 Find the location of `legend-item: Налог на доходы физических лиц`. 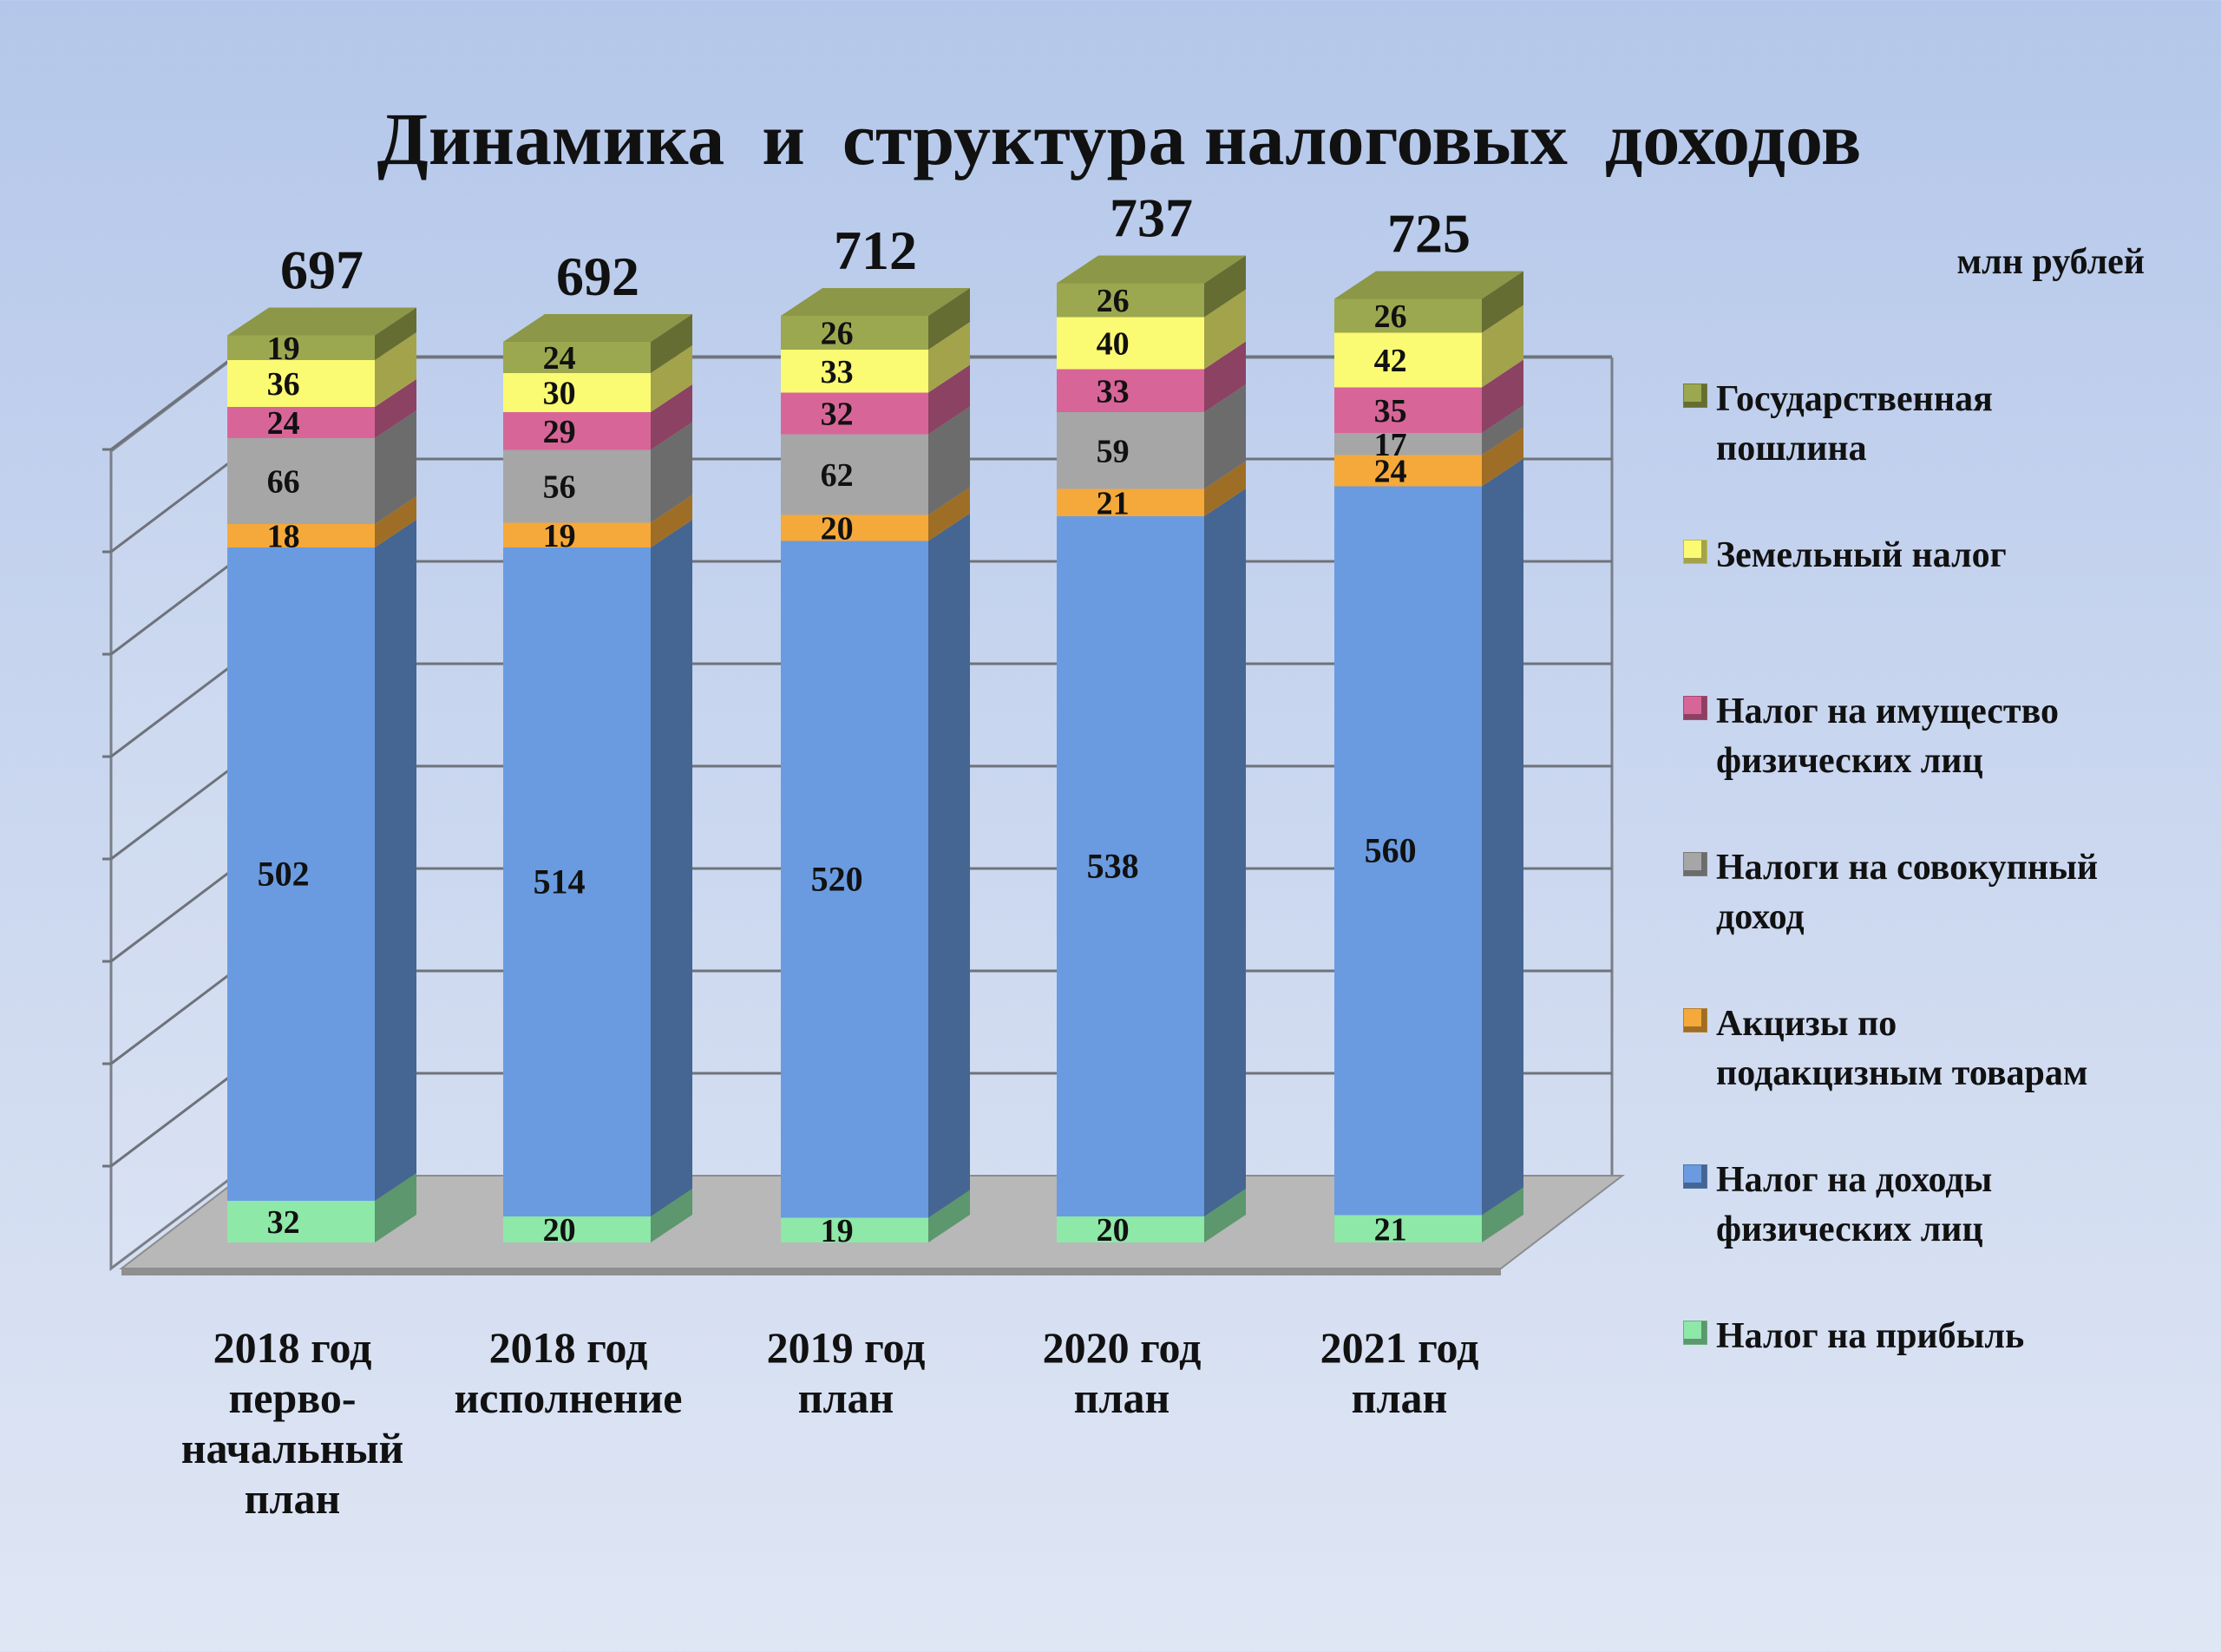

legend-item: Налог на доходы физических лиц is located at coordinates (1942, 1206).